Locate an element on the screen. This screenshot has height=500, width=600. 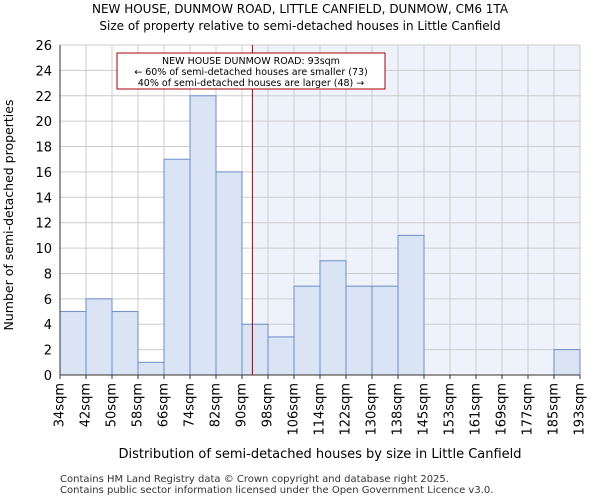
x-tick-label: 42sqm is located at coordinates (86, 405).